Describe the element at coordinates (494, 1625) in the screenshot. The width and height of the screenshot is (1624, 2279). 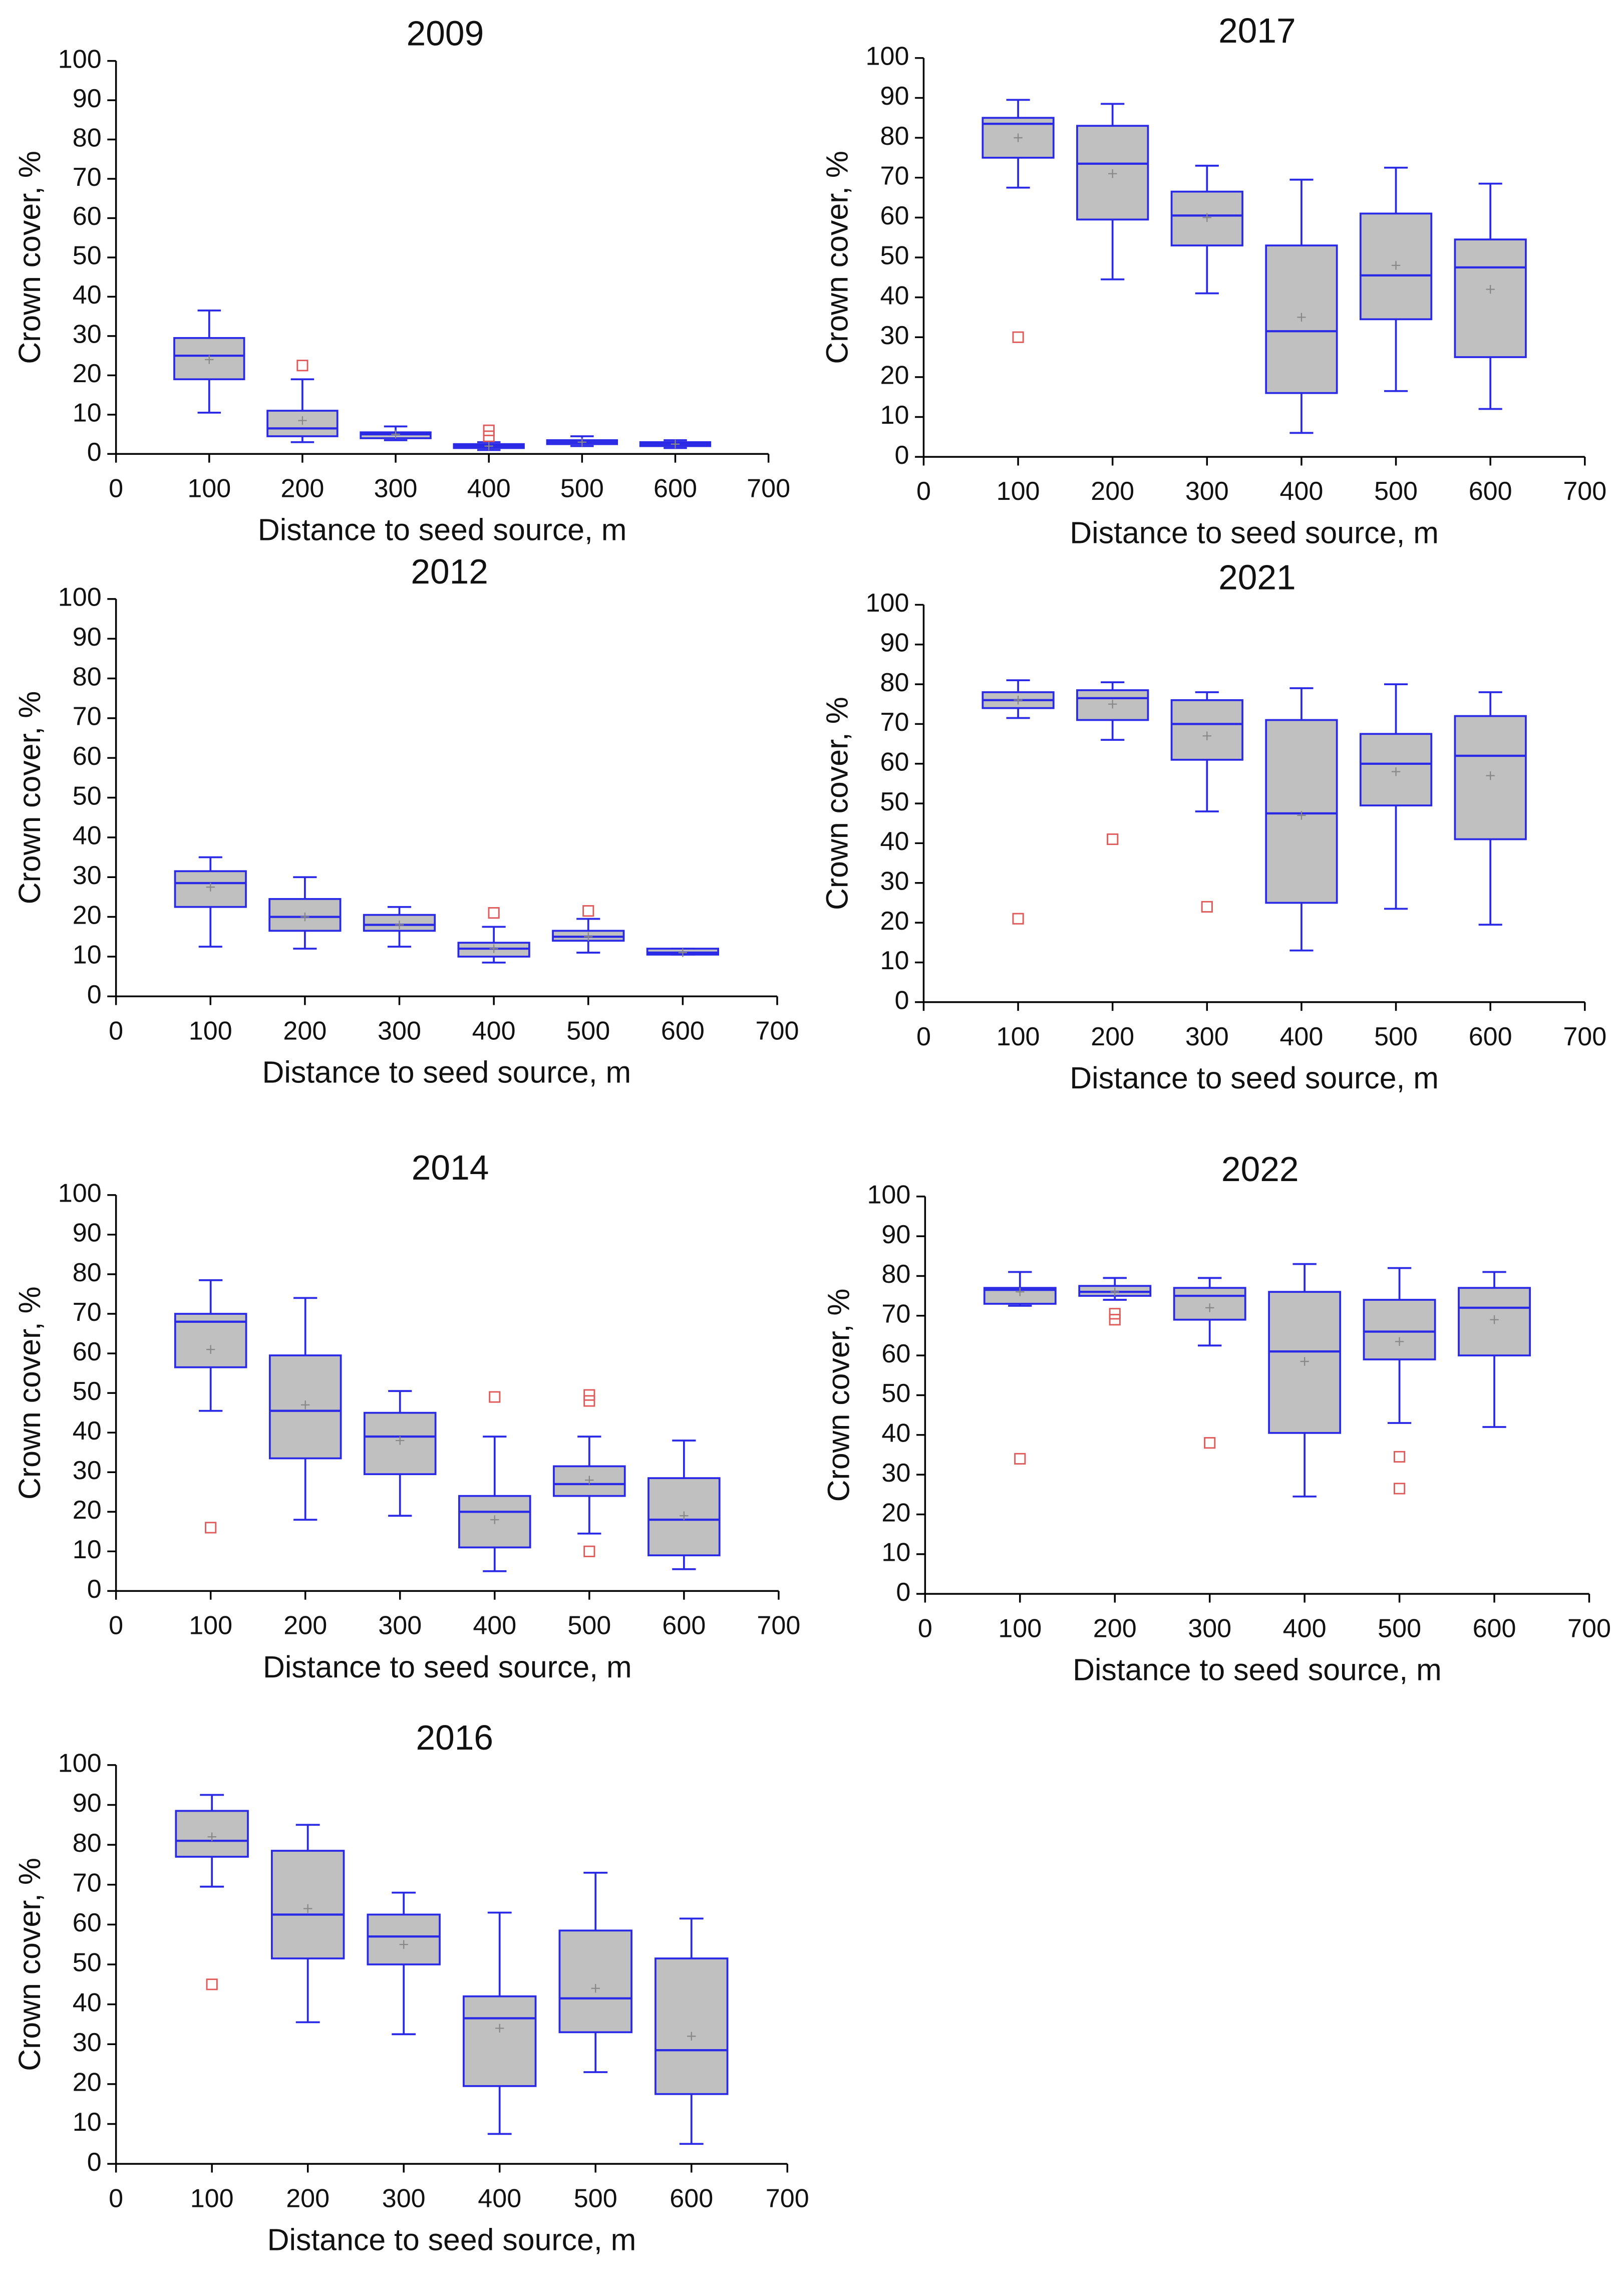
I see `x-tick-label: 400` at that location.